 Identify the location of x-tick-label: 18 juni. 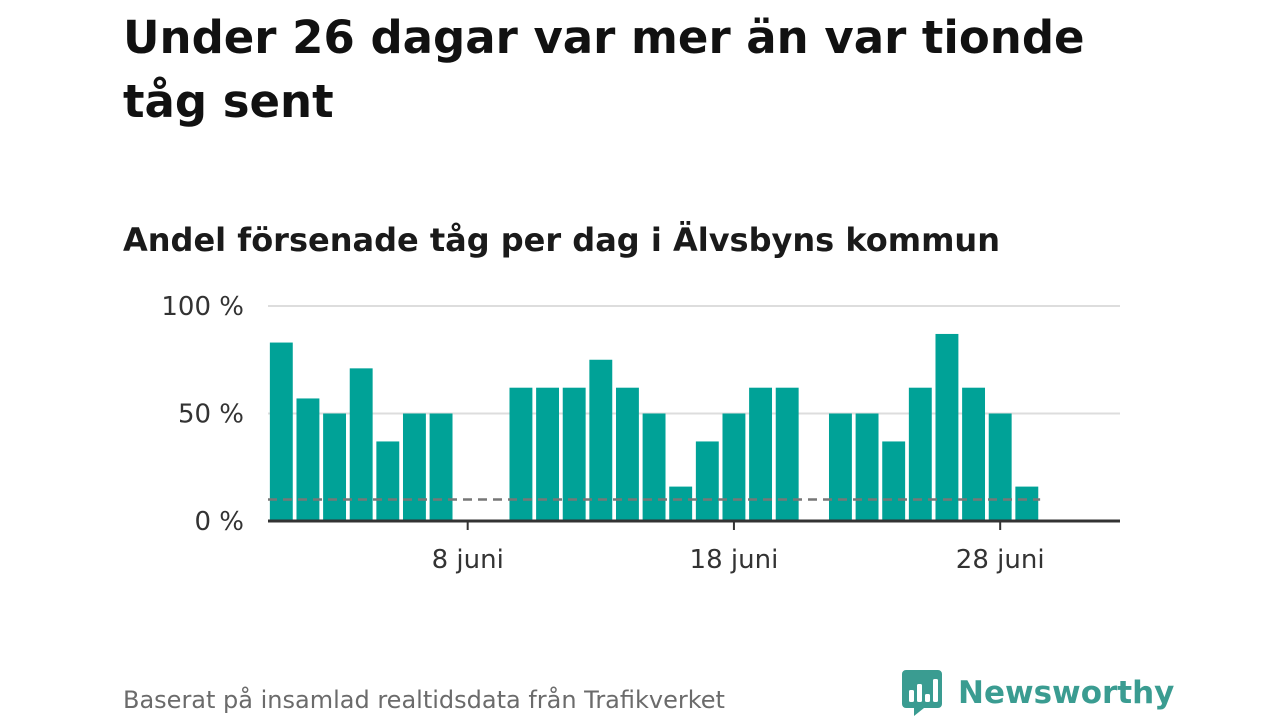
(734, 560).